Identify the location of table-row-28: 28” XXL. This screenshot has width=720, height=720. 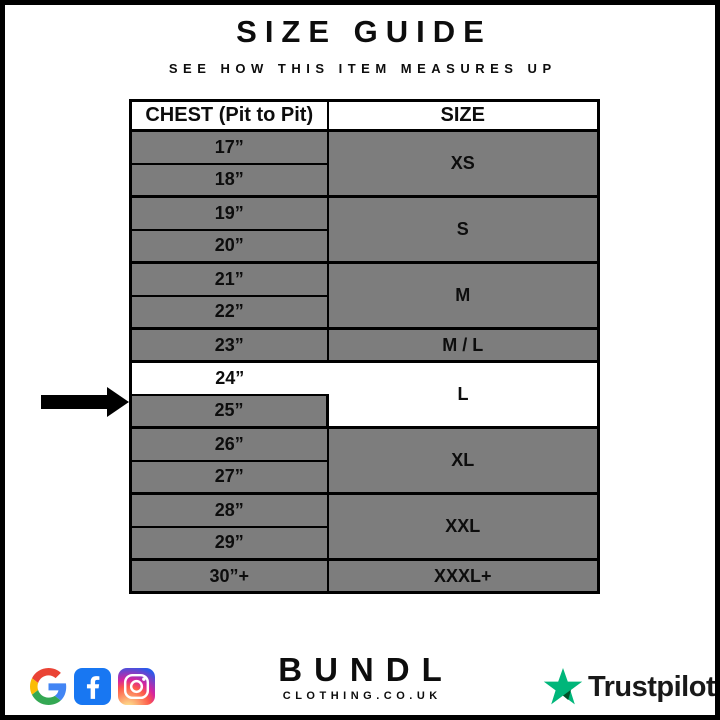
(364, 526).